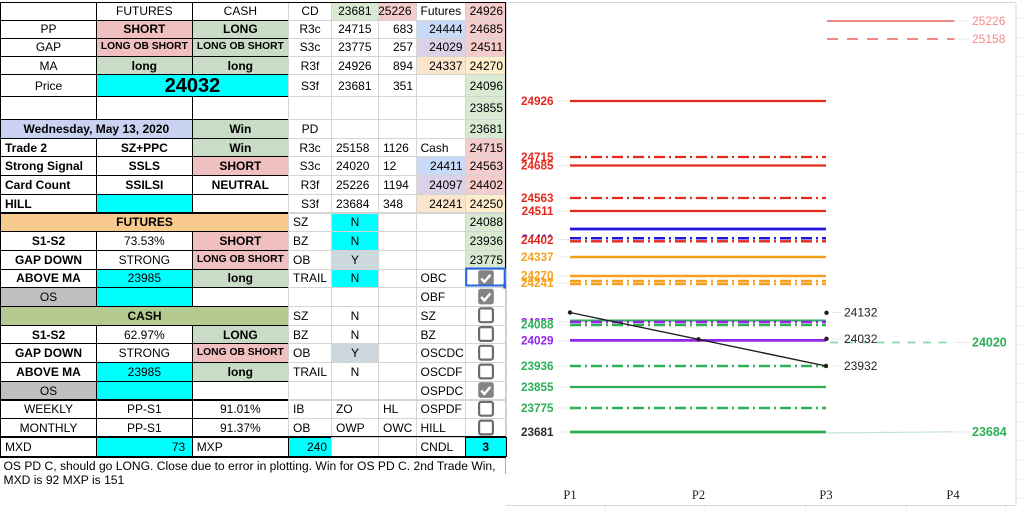  I want to click on svg-text: 24402, so click(537, 240).